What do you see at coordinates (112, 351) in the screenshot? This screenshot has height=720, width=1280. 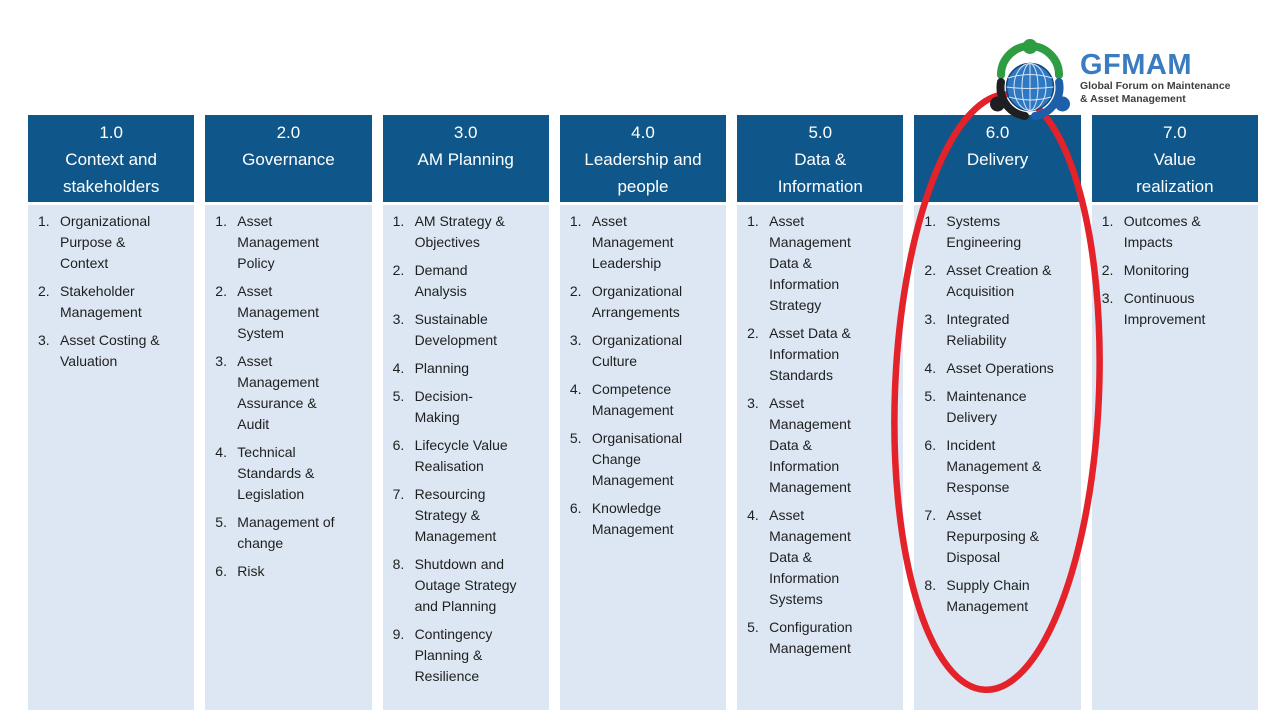 I see `capability-item: 3. Asset Costing & Valuation` at bounding box center [112, 351].